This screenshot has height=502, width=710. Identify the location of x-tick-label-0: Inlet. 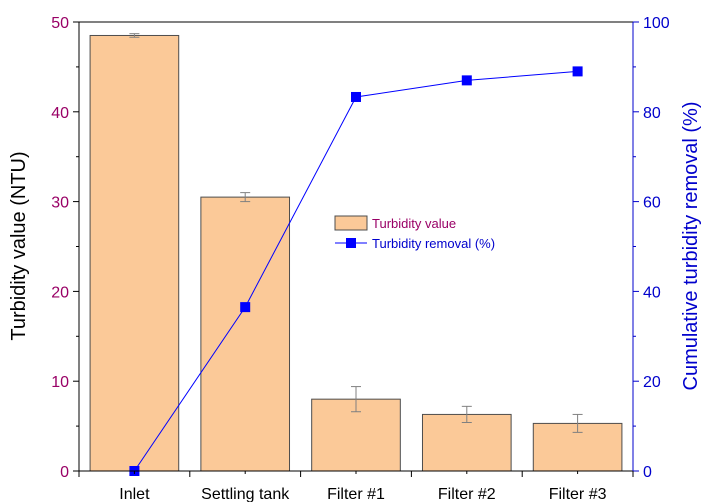
(134, 494).